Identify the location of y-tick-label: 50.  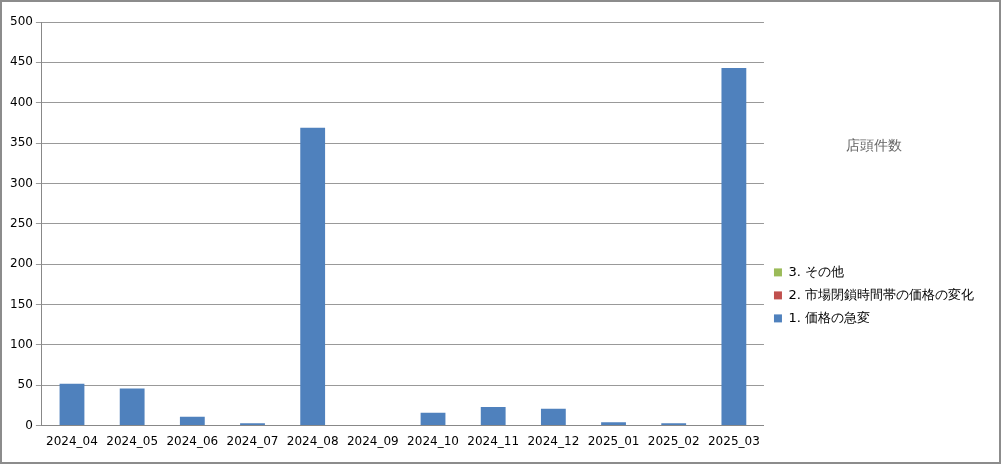
(25, 384).